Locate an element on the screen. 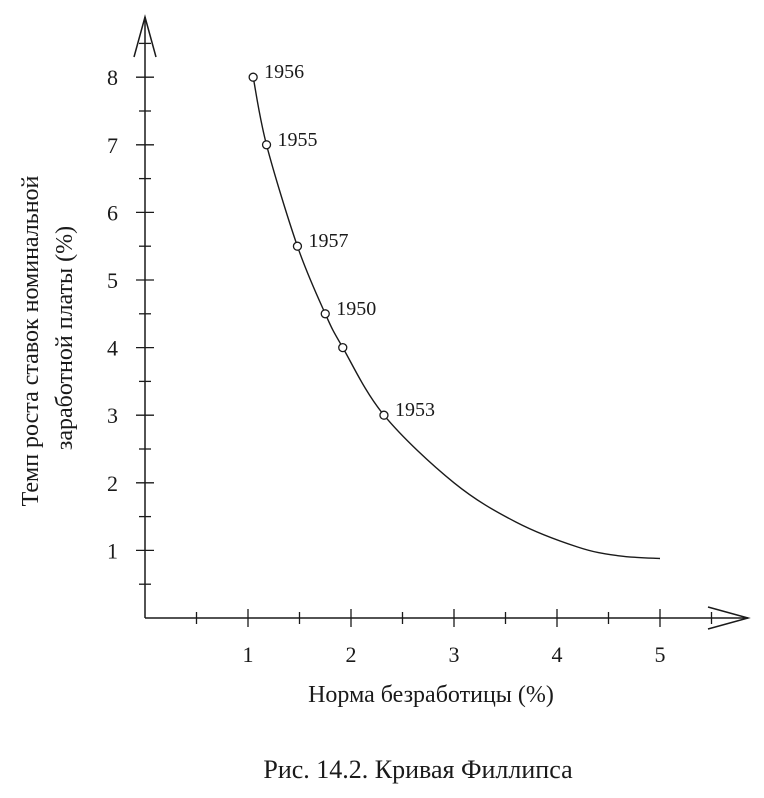 Image resolution: width=764 pixels, height=798 pixels. x-tick-label: 4 is located at coordinates (557, 654).